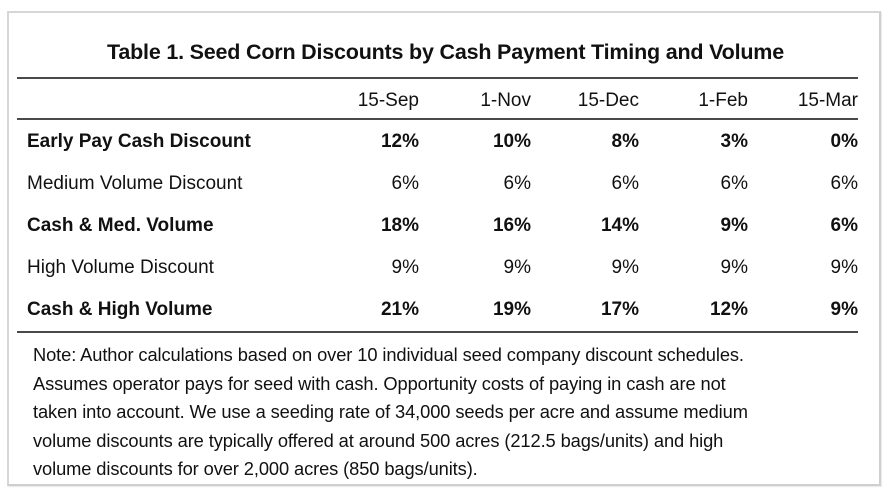 The width and height of the screenshot is (891, 500). What do you see at coordinates (505, 100) in the screenshot?
I see `column-header: 1-Nov` at bounding box center [505, 100].